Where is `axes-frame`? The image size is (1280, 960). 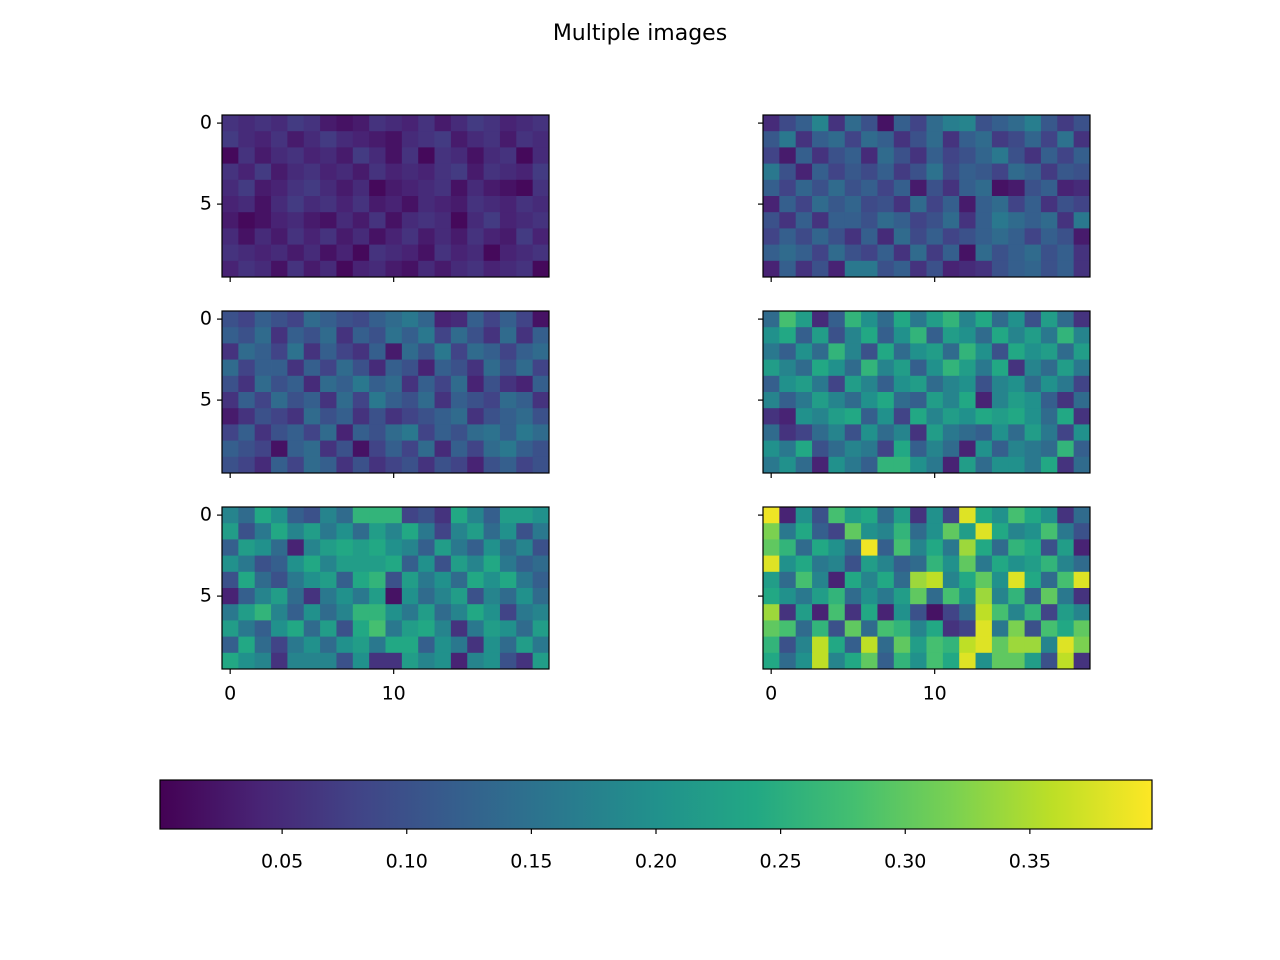 axes-frame is located at coordinates (926, 588).